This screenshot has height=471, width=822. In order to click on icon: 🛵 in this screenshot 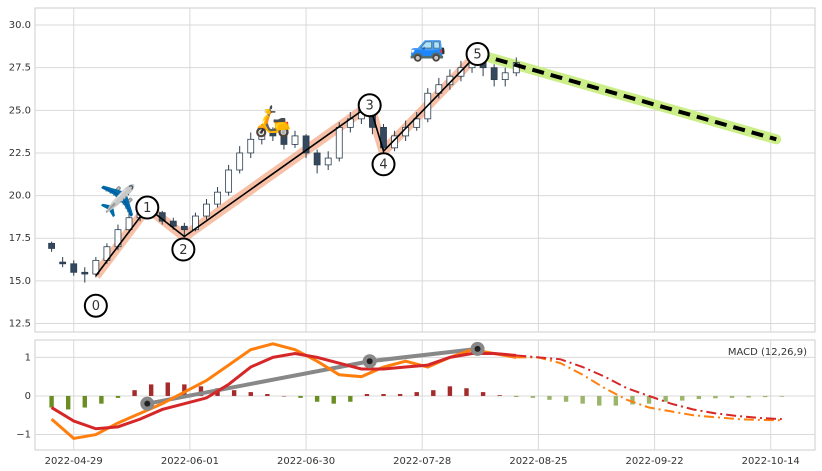, I will do `click(272, 121)`.